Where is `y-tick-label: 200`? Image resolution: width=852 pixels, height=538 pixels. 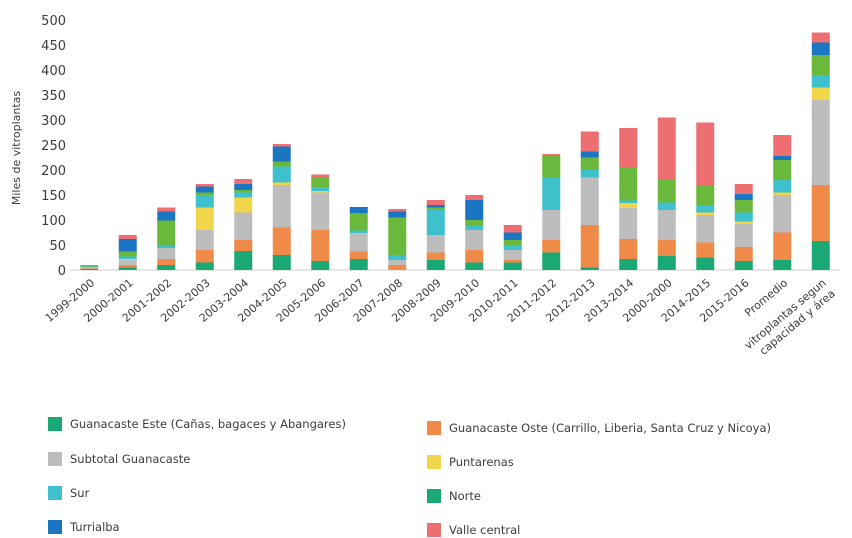
y-tick-label: 200 is located at coordinates (53, 171).